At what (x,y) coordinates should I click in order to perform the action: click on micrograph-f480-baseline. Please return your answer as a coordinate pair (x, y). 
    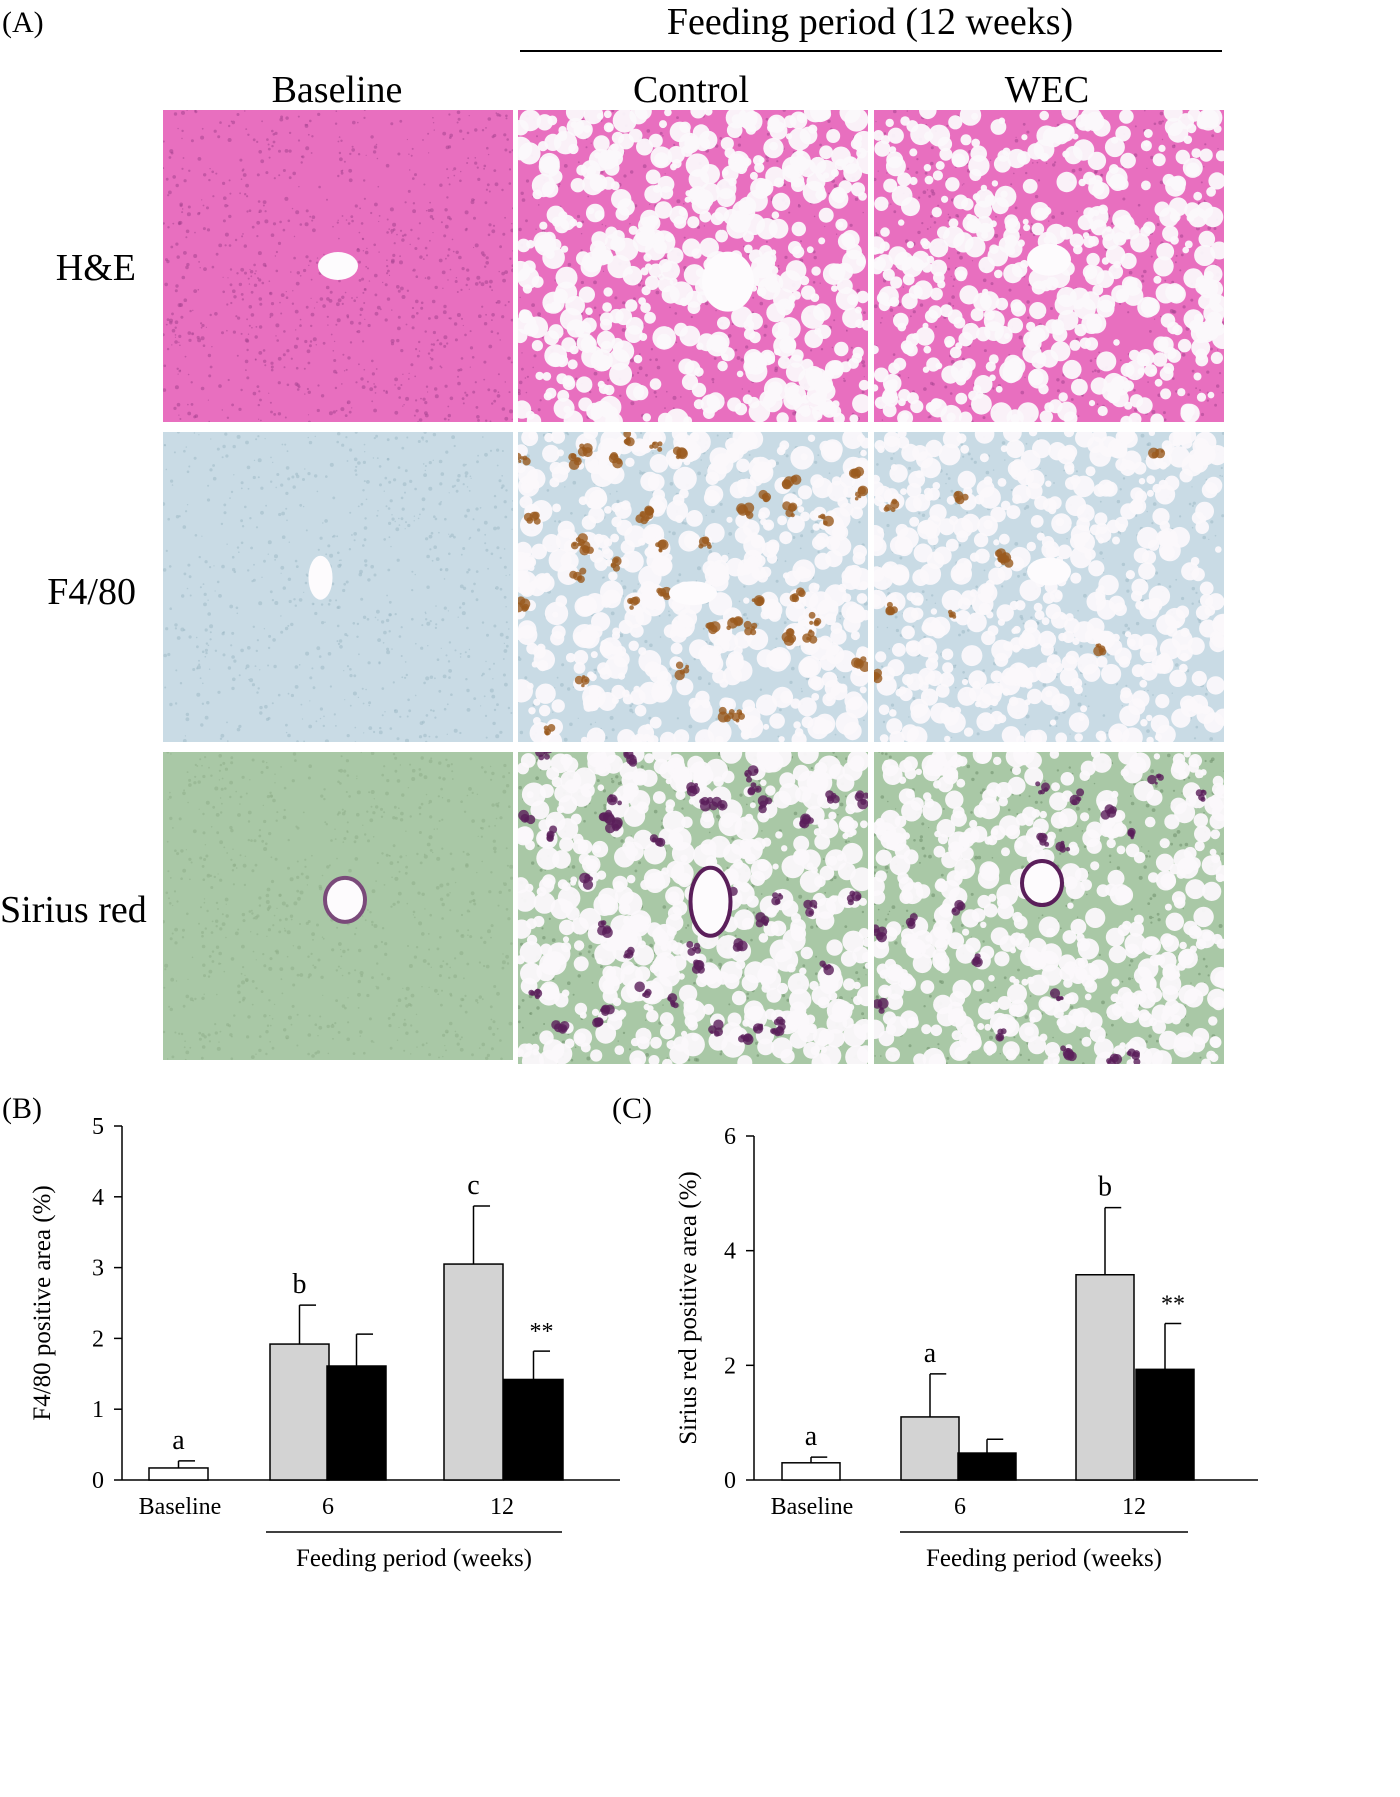
    Looking at the image, I should click on (338, 587).